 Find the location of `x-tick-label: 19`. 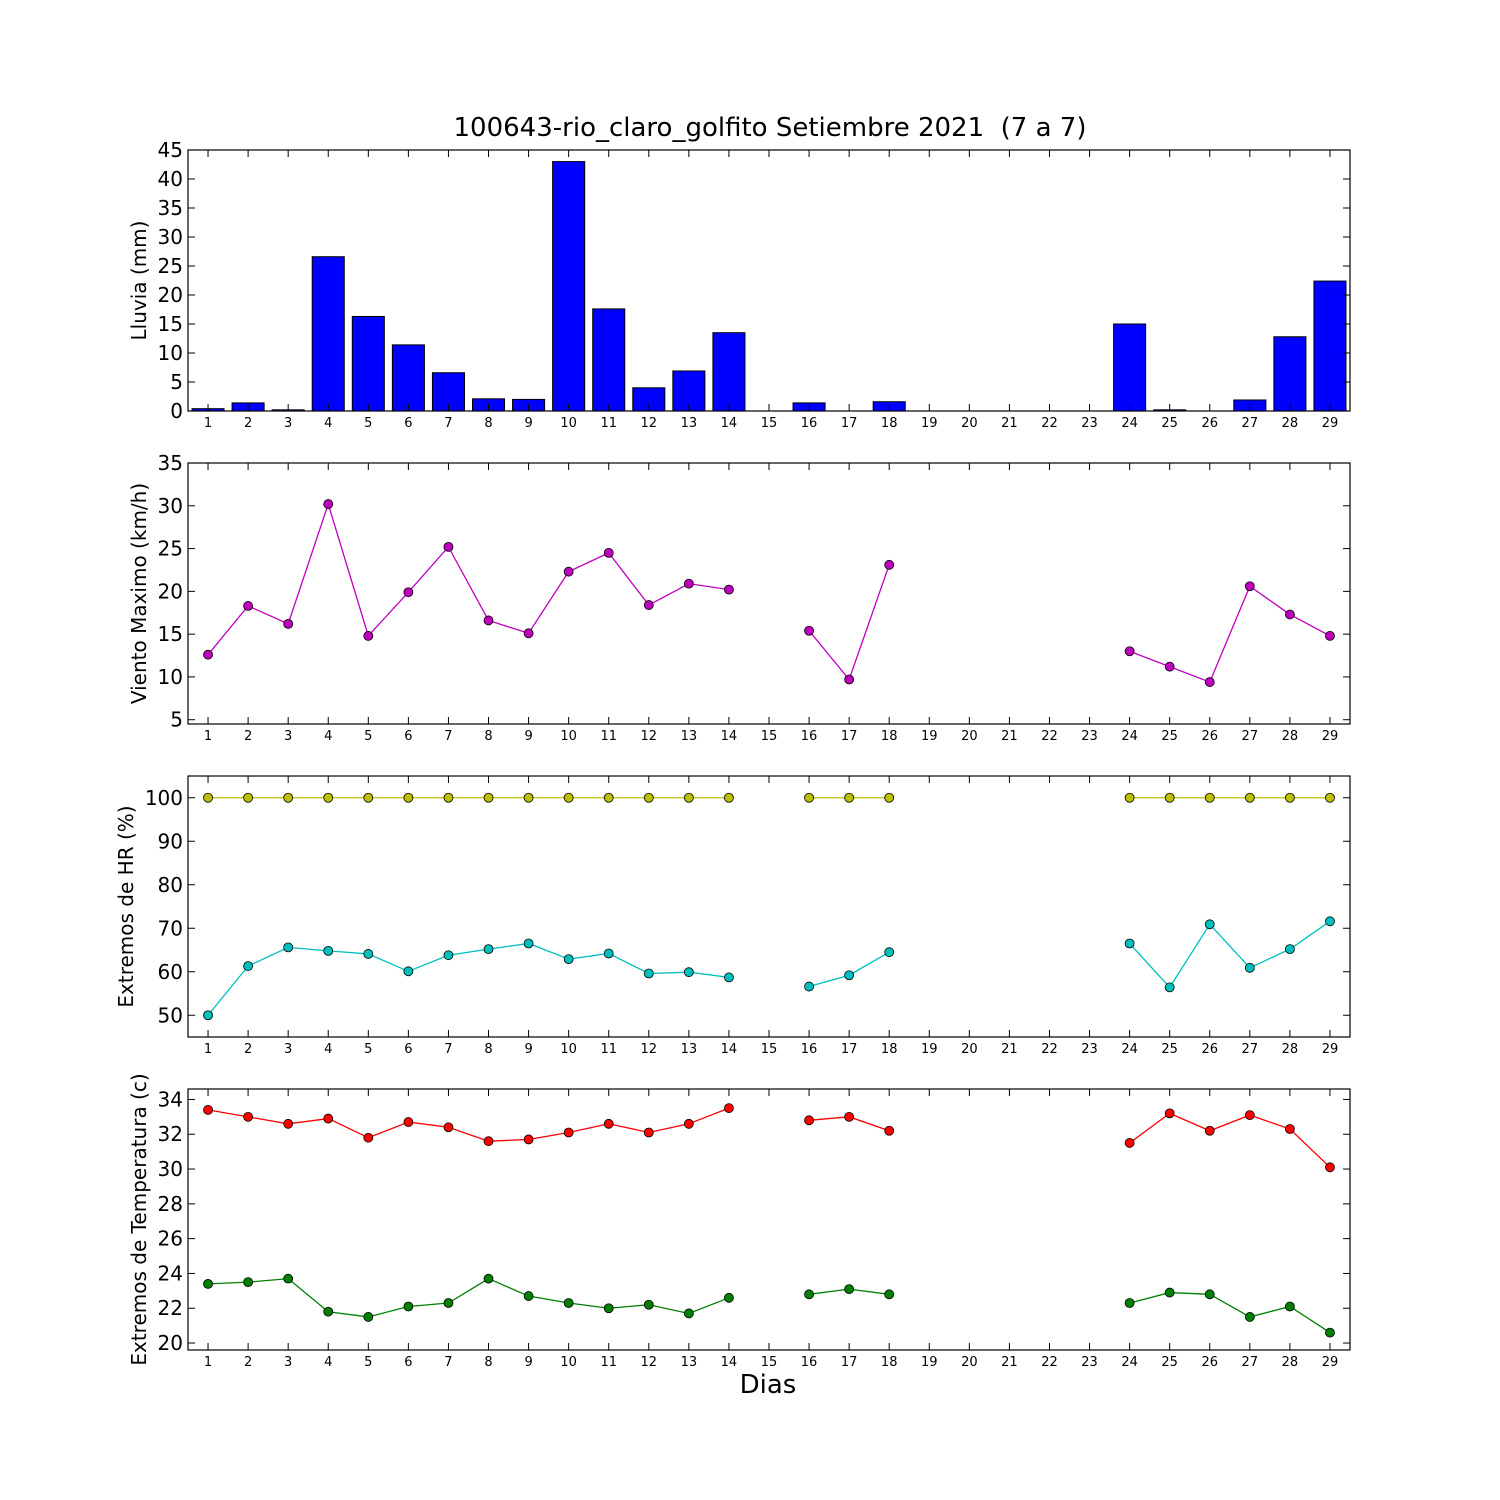

x-tick-label: 19 is located at coordinates (929, 423).